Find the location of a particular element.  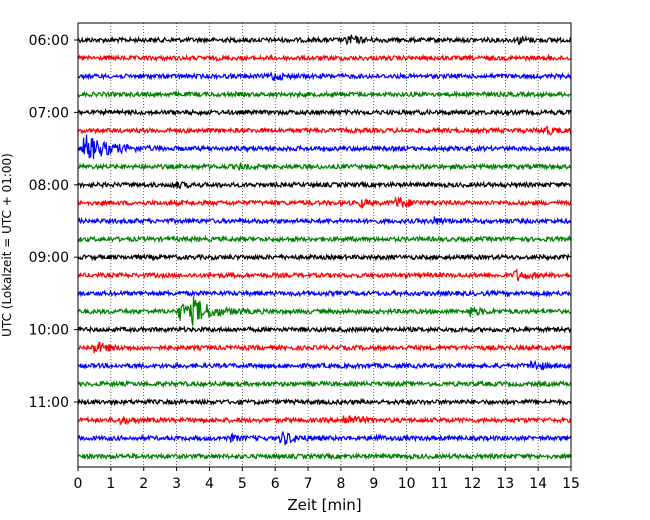

x-tick-label: 7 is located at coordinates (308, 484).